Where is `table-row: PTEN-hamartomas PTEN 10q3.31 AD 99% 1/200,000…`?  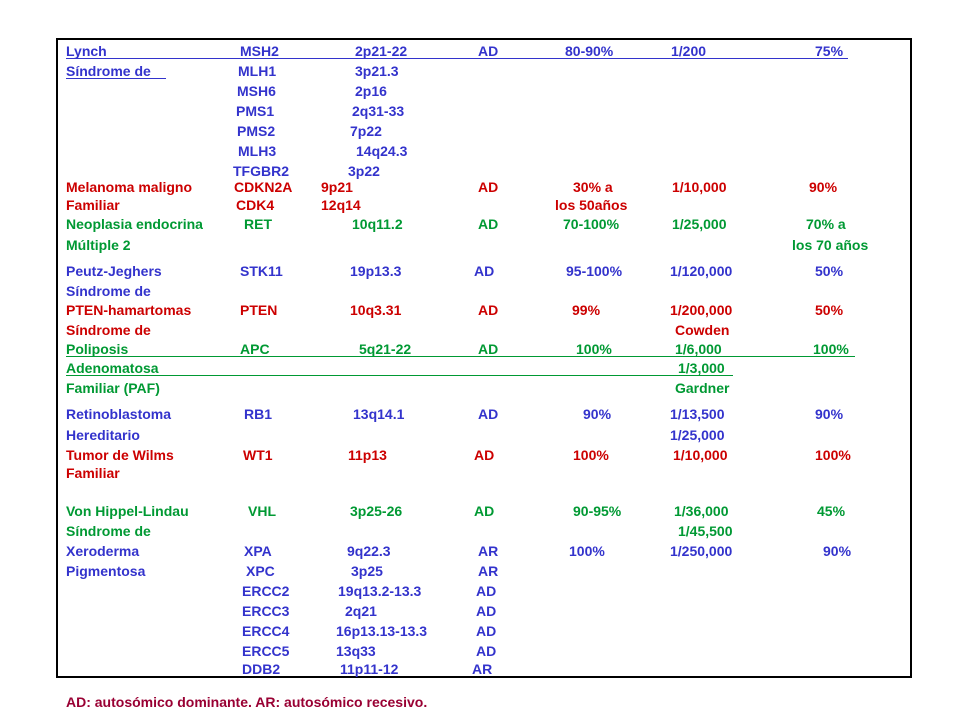 table-row: PTEN-hamartomas PTEN 10q3.31 AD 99% 1/200,000… is located at coordinates (480, 310).